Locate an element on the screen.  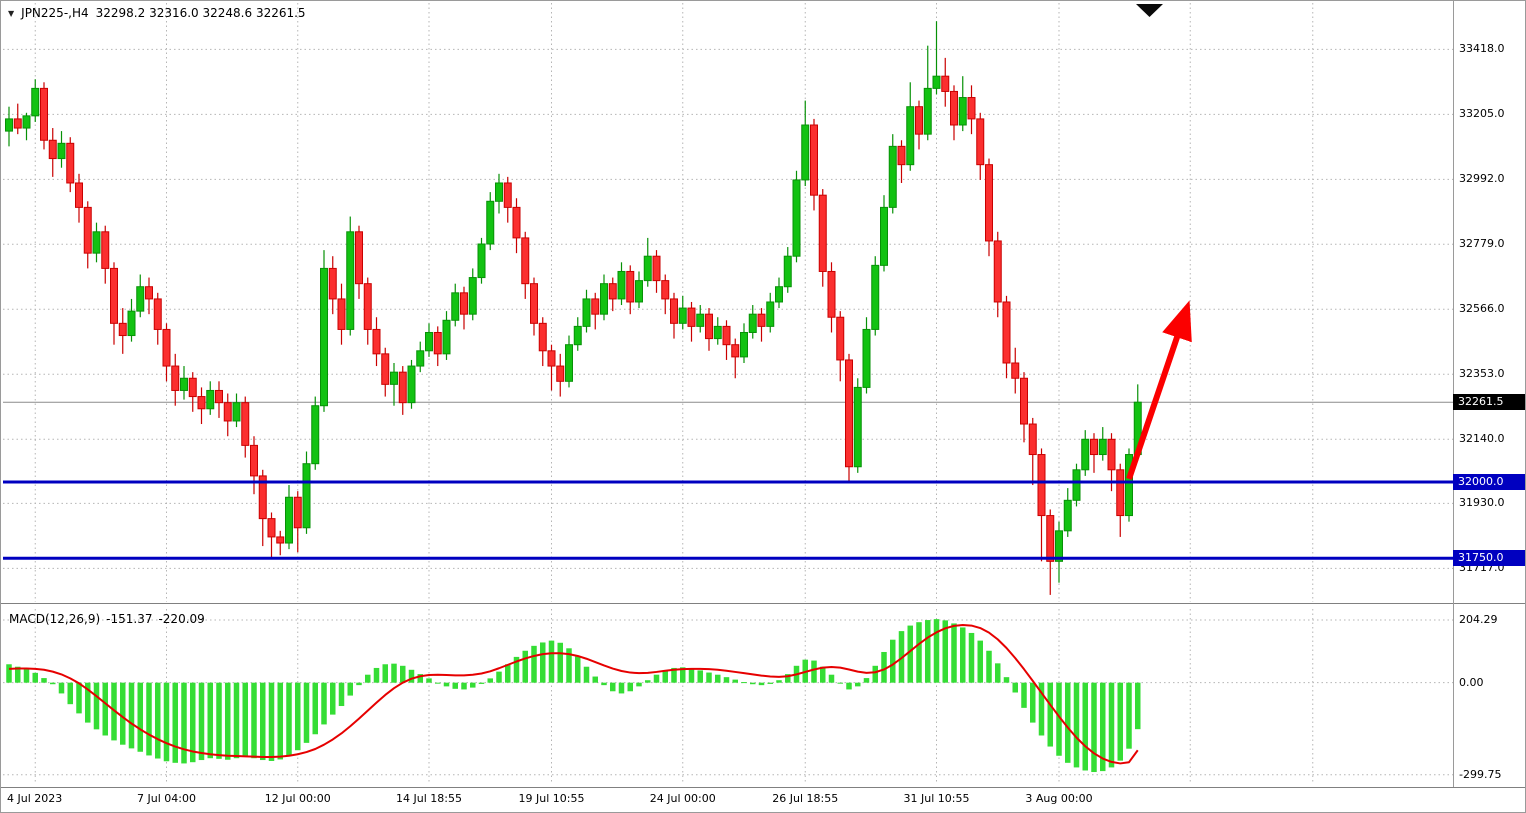
price-axis-label: 31930.0 is located at coordinates (1482, 503).